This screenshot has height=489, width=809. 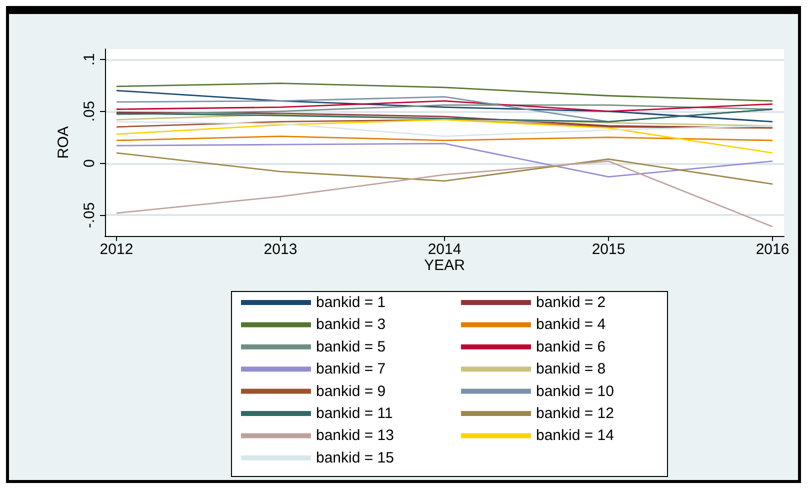 What do you see at coordinates (351, 391) in the screenshot?
I see `legend-label: bankid = 9` at bounding box center [351, 391].